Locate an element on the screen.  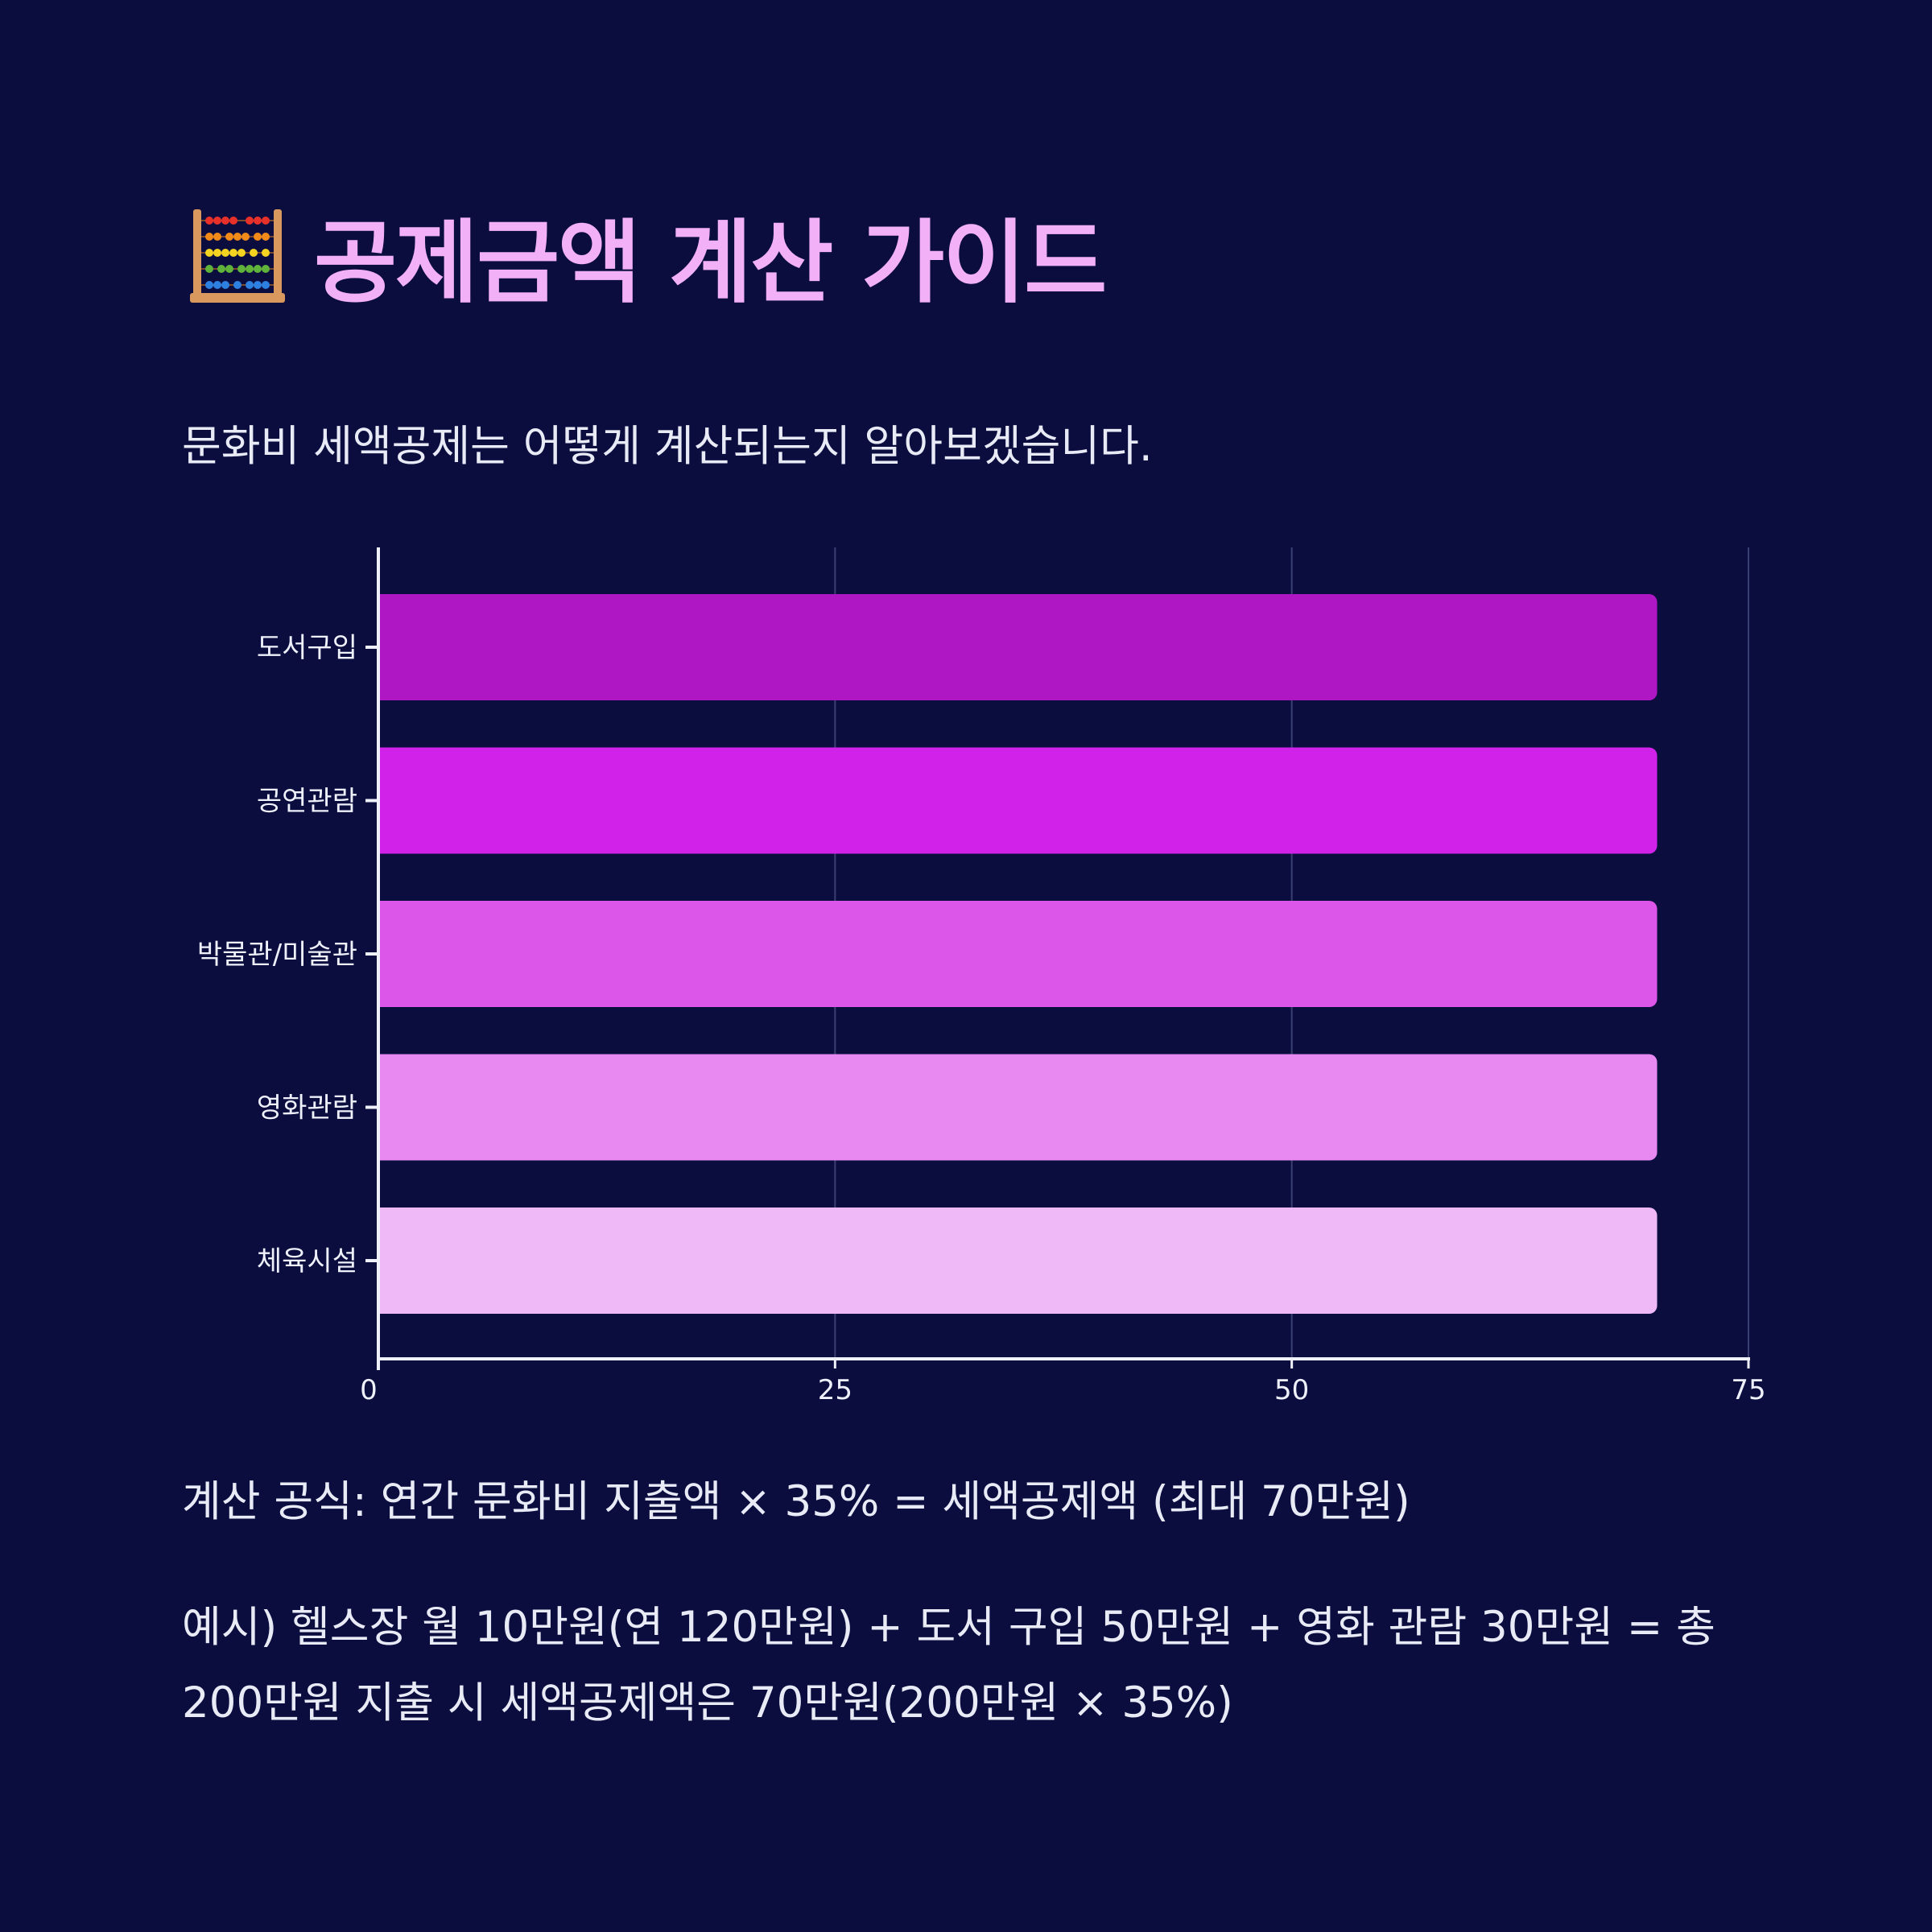
page-title: 공제금액 계산 가이드 is located at coordinates (710, 263).